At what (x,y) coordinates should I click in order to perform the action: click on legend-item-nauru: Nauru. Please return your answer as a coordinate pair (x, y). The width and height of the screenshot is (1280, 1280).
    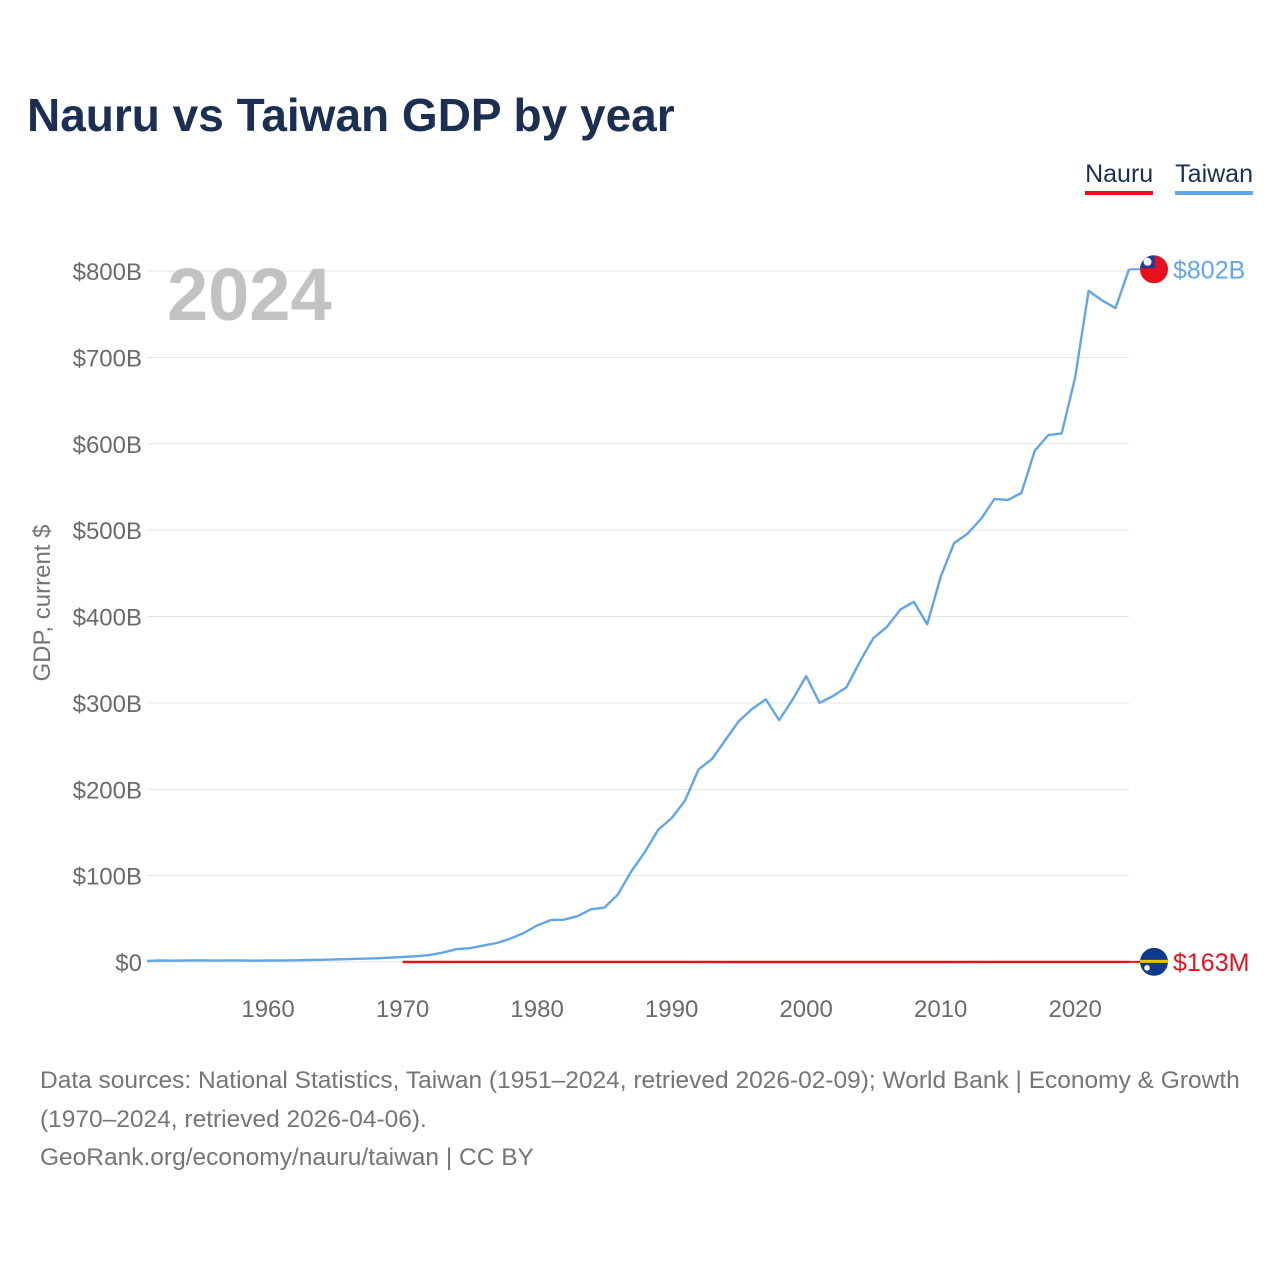
    Looking at the image, I should click on (1119, 177).